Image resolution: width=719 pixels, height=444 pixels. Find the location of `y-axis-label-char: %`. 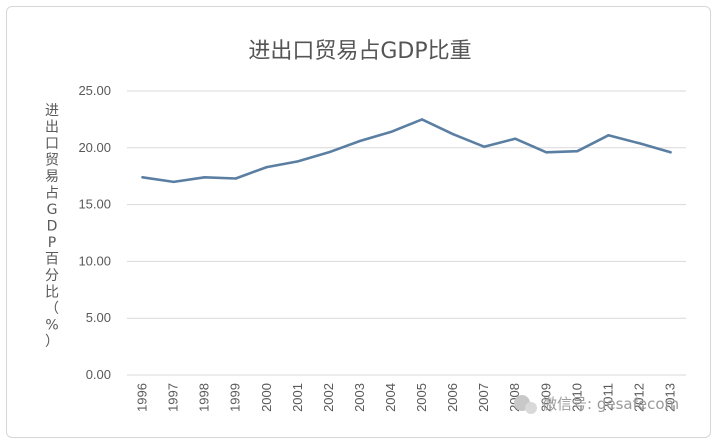

y-axis-label-char: % is located at coordinates (51, 326).